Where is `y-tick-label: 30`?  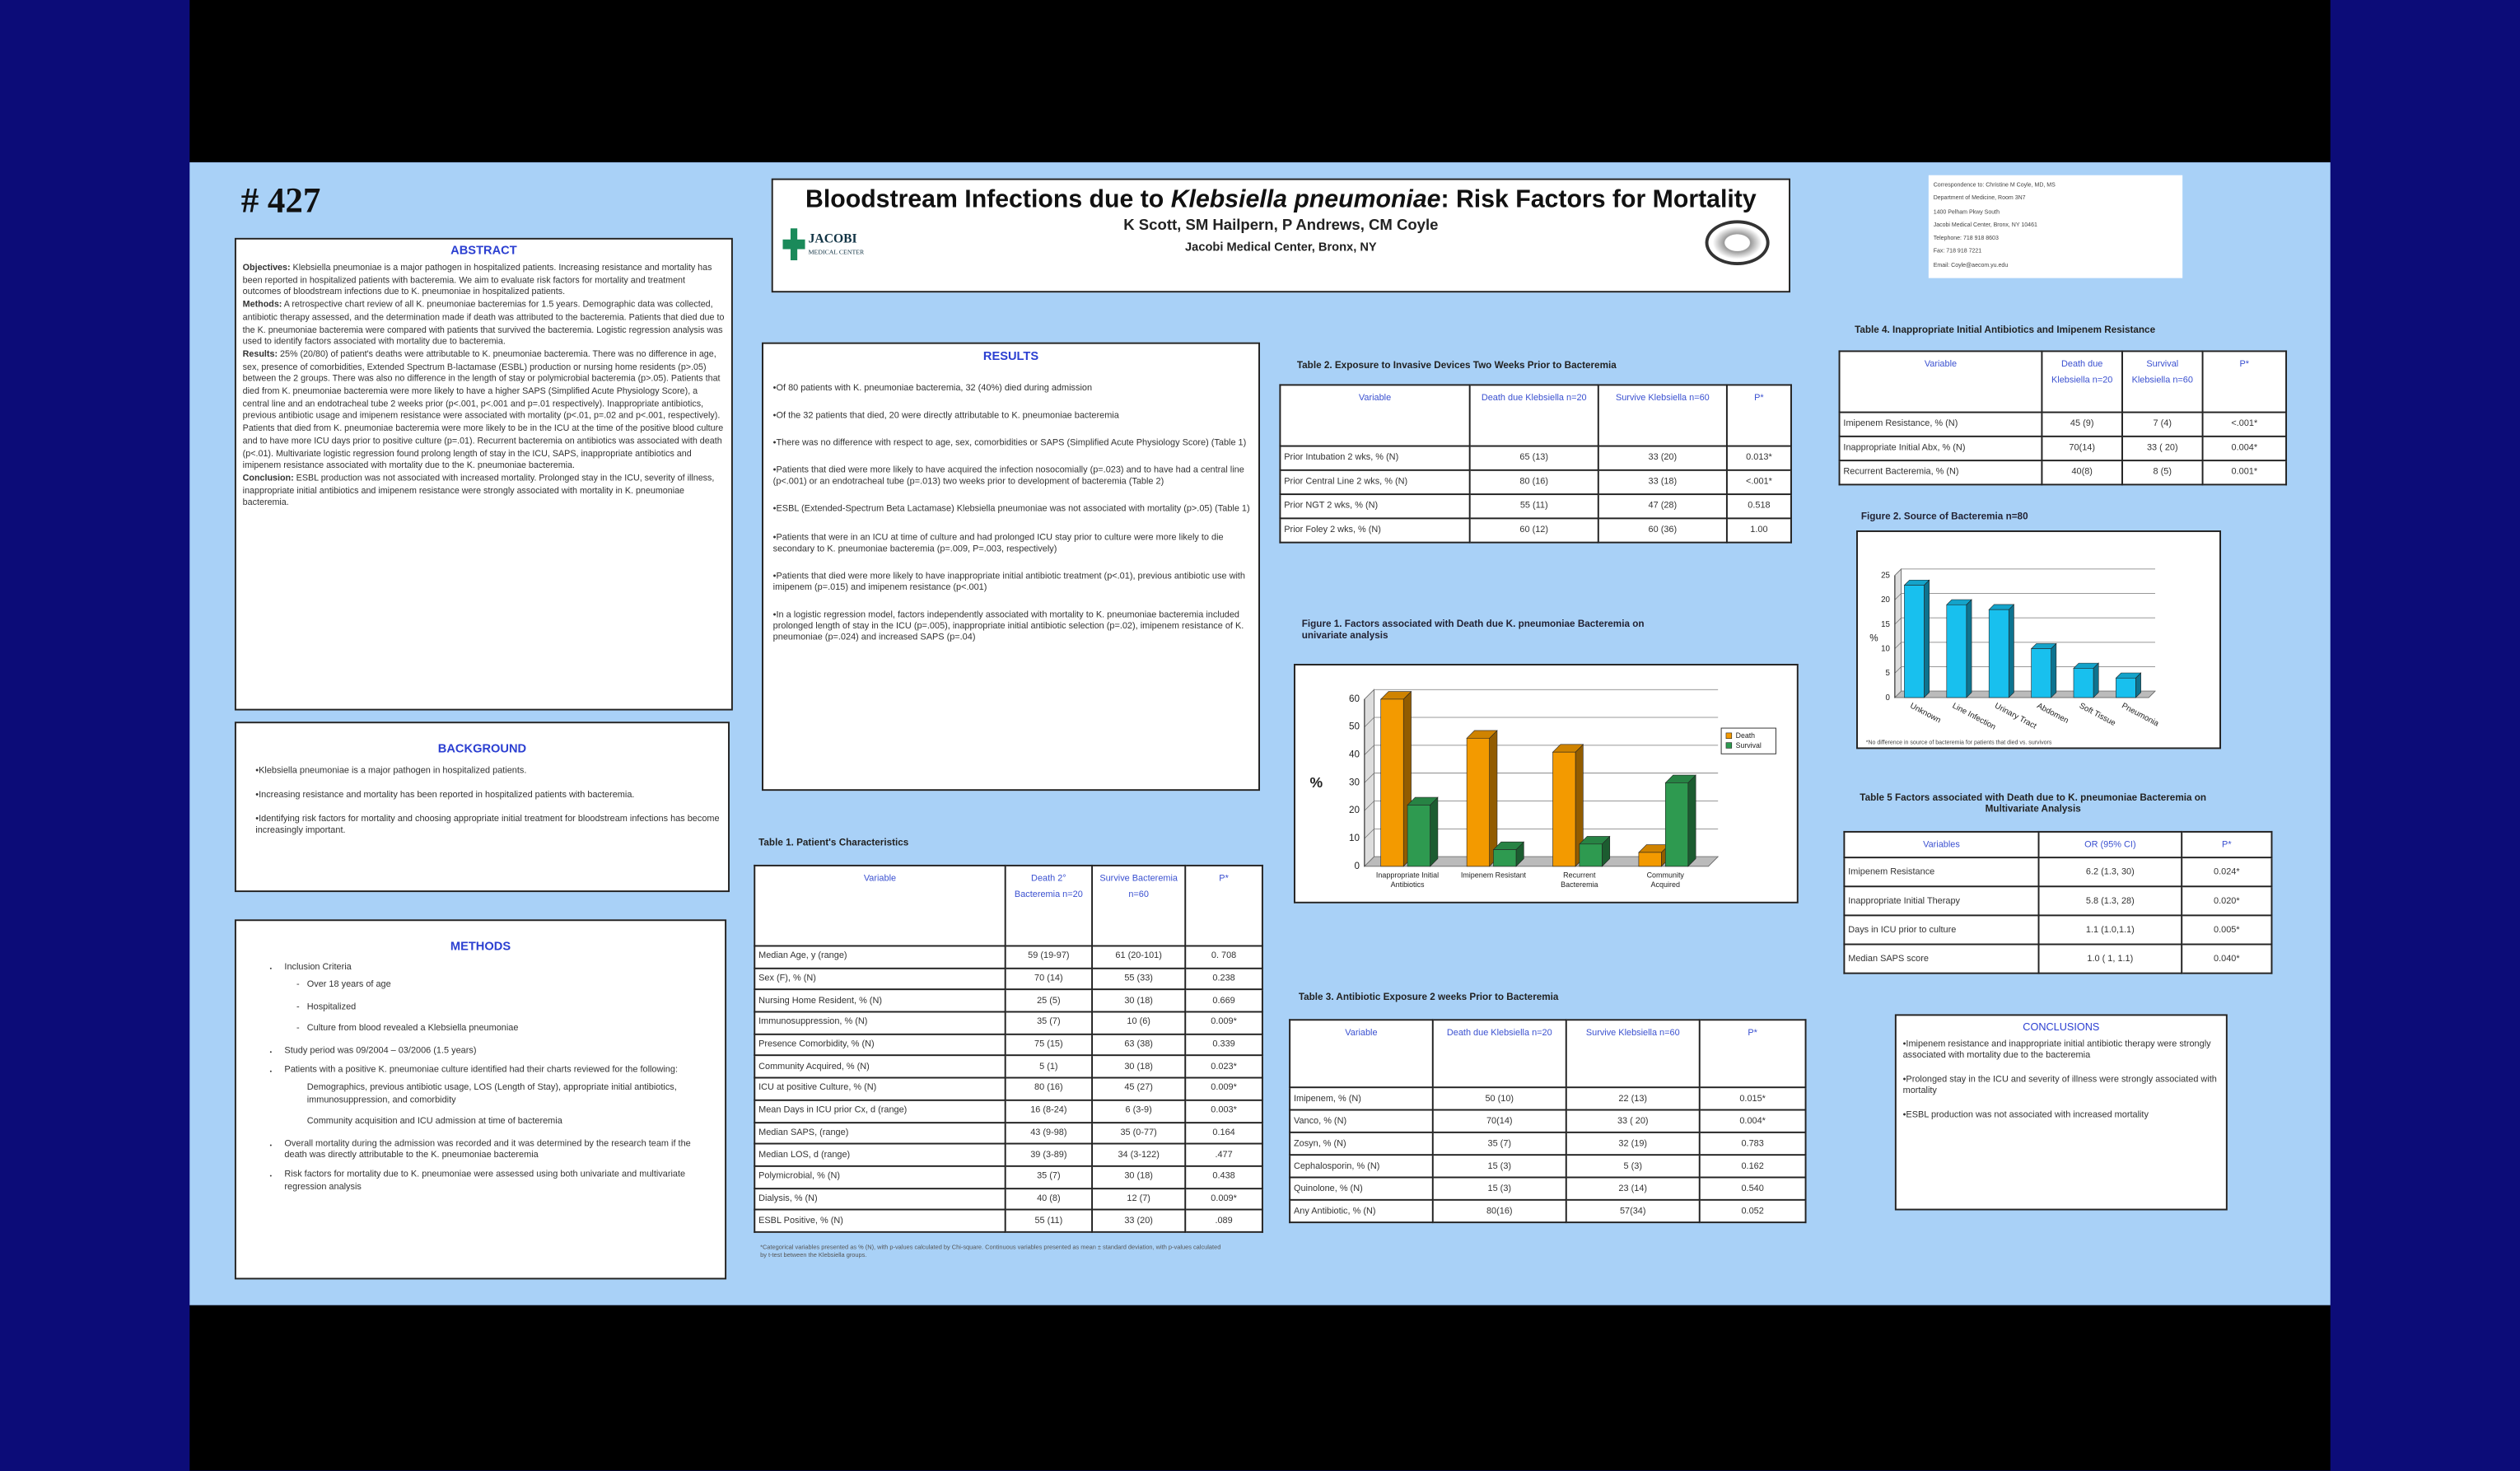
y-tick-label: 30 is located at coordinates (1354, 782).